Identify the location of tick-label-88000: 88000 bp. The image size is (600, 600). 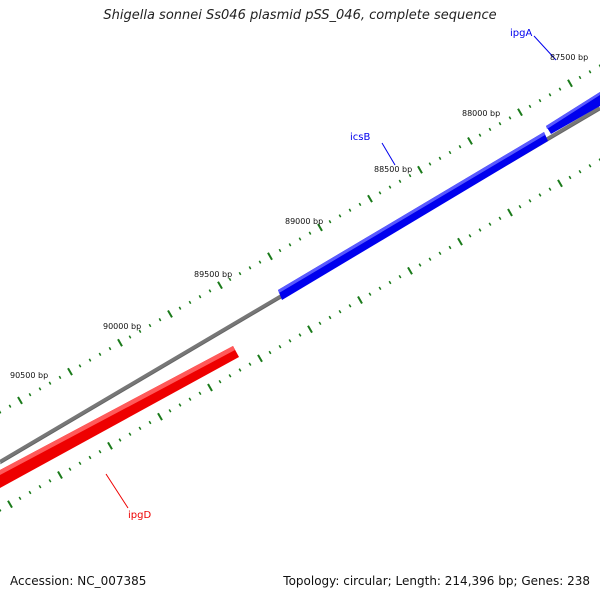
(481, 113).